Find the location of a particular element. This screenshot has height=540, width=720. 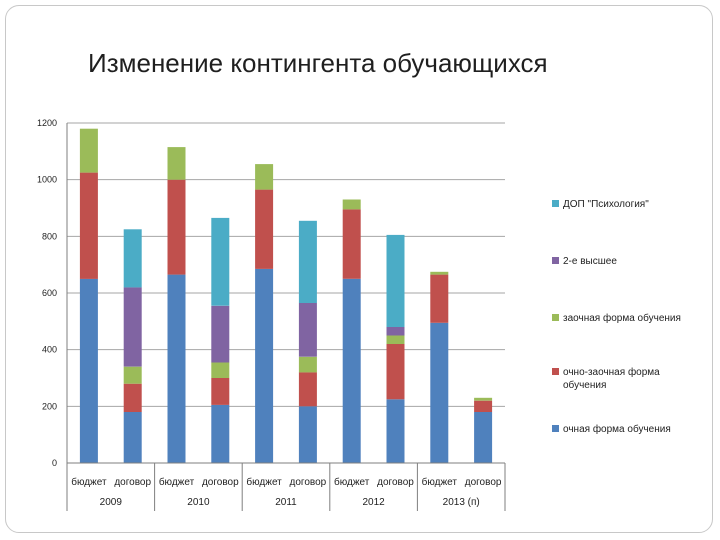

y-tick-label: 400 is located at coordinates (49, 350).